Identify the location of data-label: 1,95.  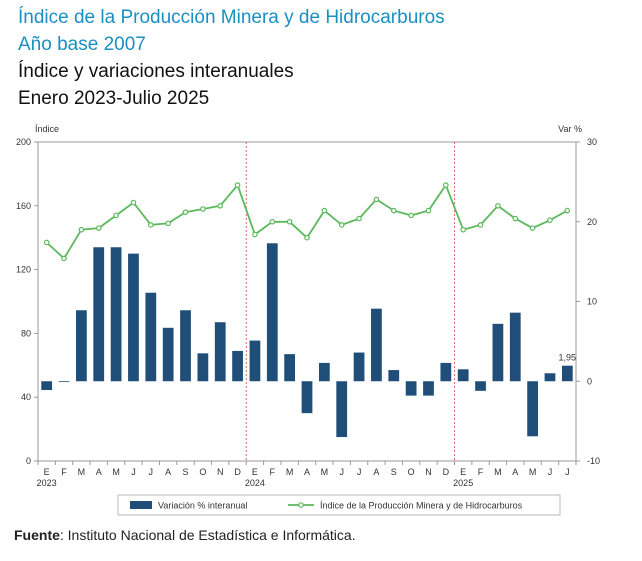
(568, 358).